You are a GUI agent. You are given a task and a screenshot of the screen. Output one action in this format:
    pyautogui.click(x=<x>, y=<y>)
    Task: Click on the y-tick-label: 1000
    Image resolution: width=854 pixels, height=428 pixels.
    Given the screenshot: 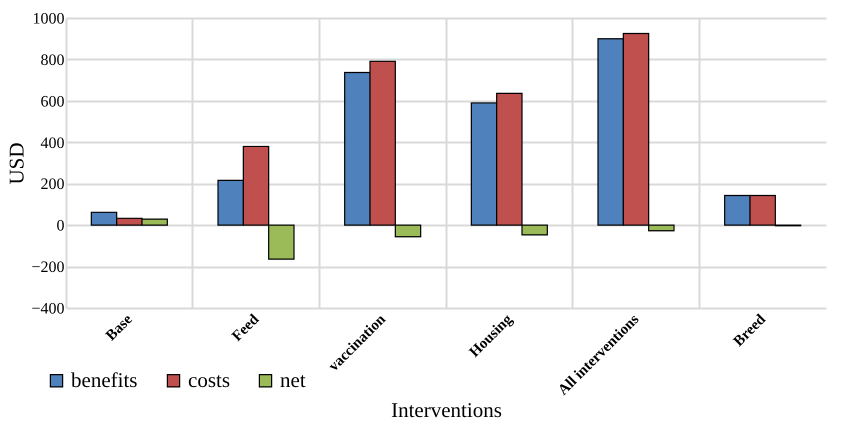 What is the action you would take?
    pyautogui.click(x=48, y=19)
    